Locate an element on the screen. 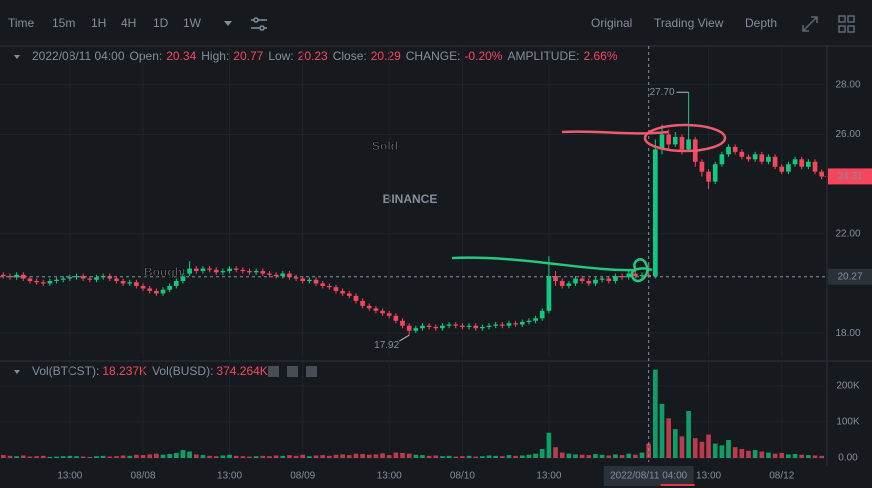 The image size is (872, 488). x-tick-label: 08/12 is located at coordinates (781, 476).